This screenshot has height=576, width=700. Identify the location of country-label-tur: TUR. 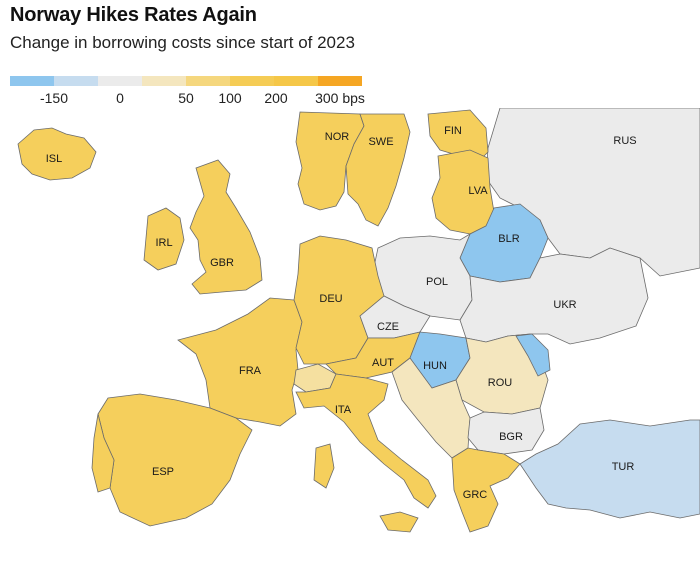
(623, 467).